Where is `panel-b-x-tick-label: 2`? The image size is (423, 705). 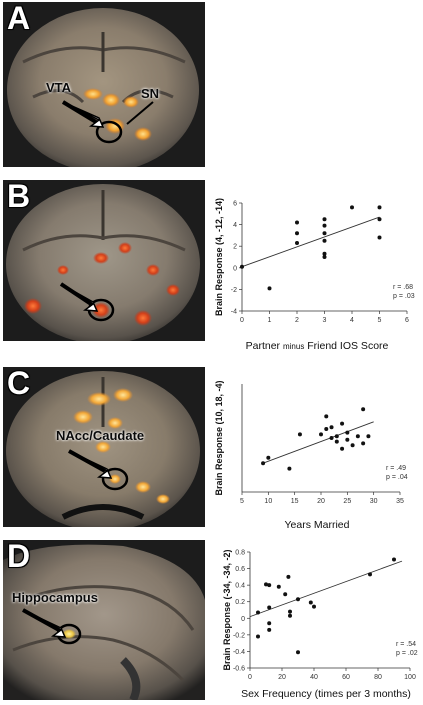
panel-b-x-tick-label: 2 is located at coordinates (297, 320).